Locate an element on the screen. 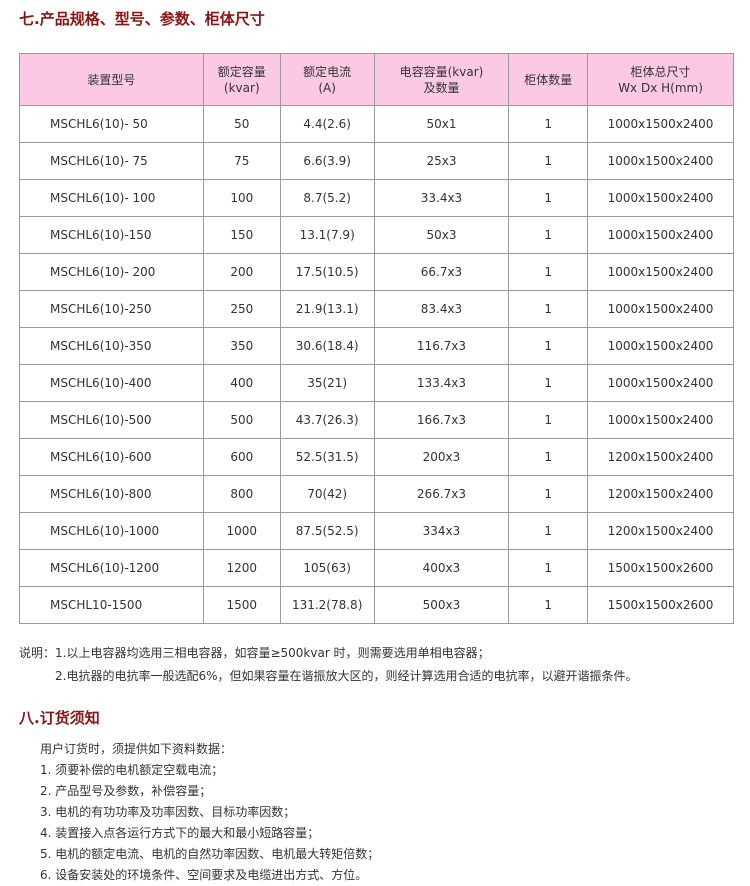 The width and height of the screenshot is (750, 886). table-cell: 1000 is located at coordinates (241, 531).